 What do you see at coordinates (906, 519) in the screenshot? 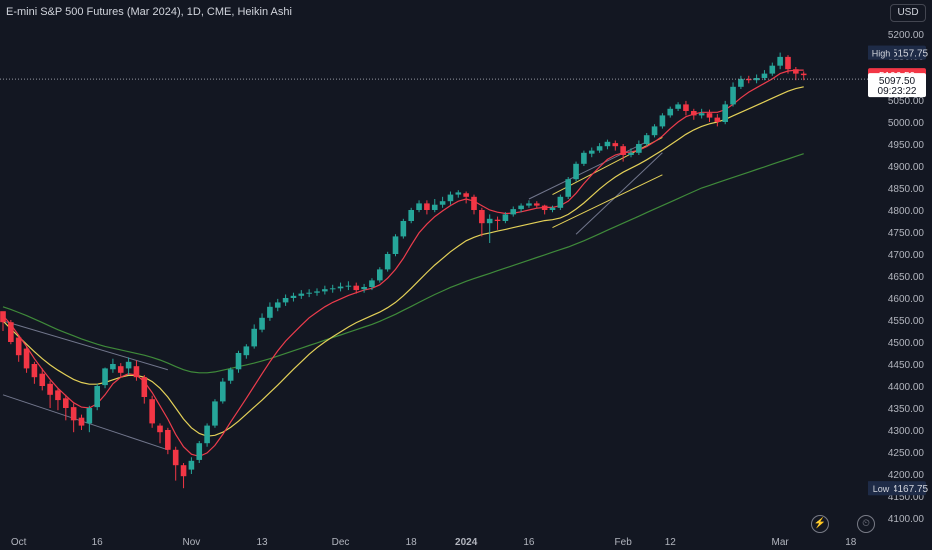
I see `y-tick-label: 4100.00` at bounding box center [906, 519].